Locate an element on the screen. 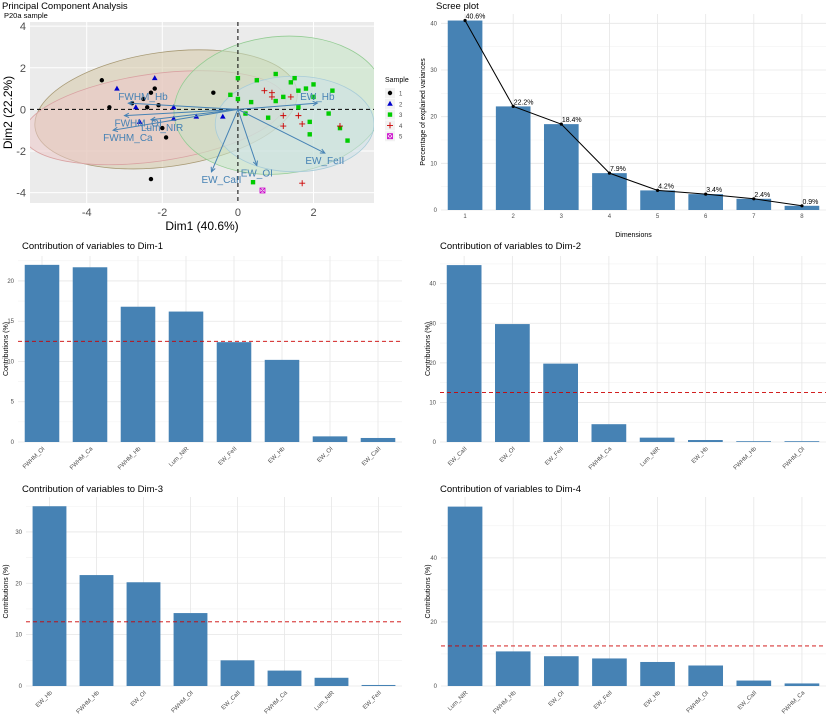 This screenshot has width=830, height=721. dim2-title: Contribution of variables to Dim-2 is located at coordinates (510, 246).